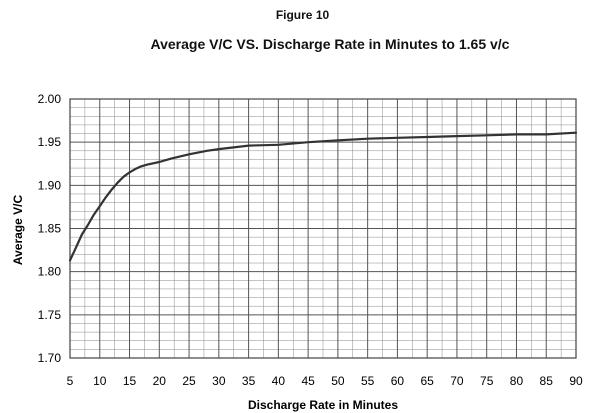 The height and width of the screenshot is (413, 605). What do you see at coordinates (576, 381) in the screenshot?
I see `x-tick-label: 90` at bounding box center [576, 381].